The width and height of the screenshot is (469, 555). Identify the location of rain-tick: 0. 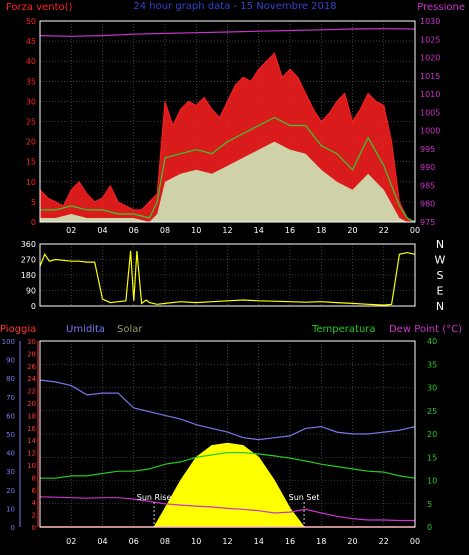
(34, 528).